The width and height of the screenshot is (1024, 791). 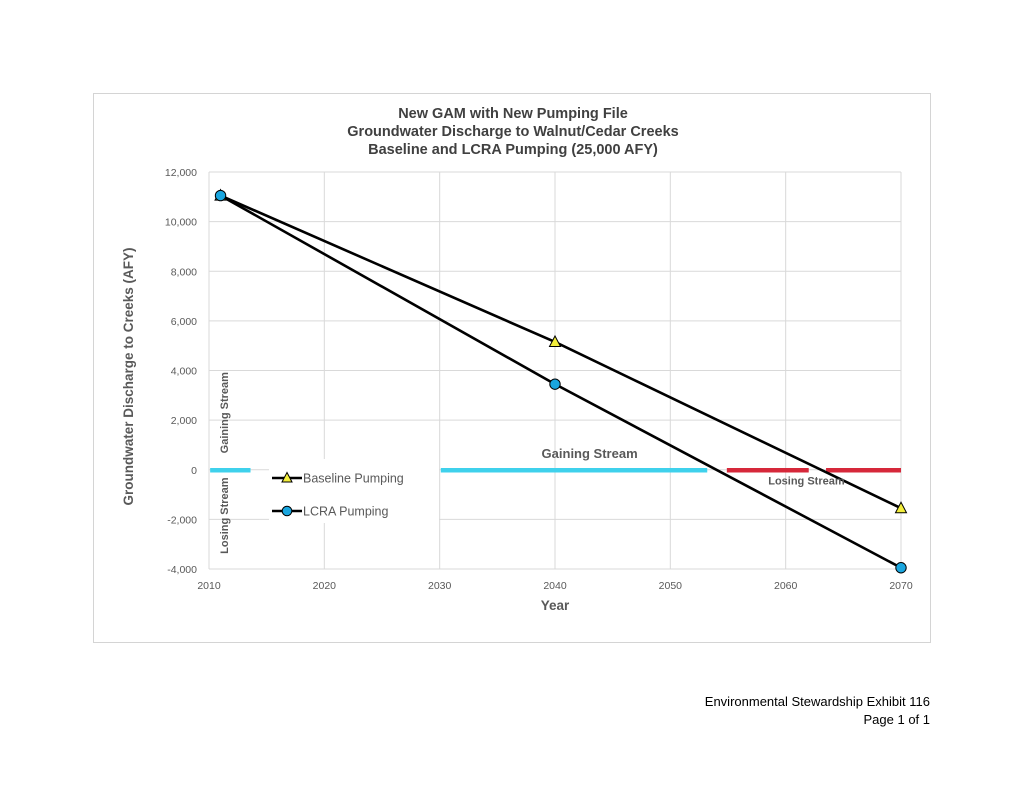 I want to click on y-axis-title: Groundwater Discharge to Creeks (AFY), so click(x=128, y=376).